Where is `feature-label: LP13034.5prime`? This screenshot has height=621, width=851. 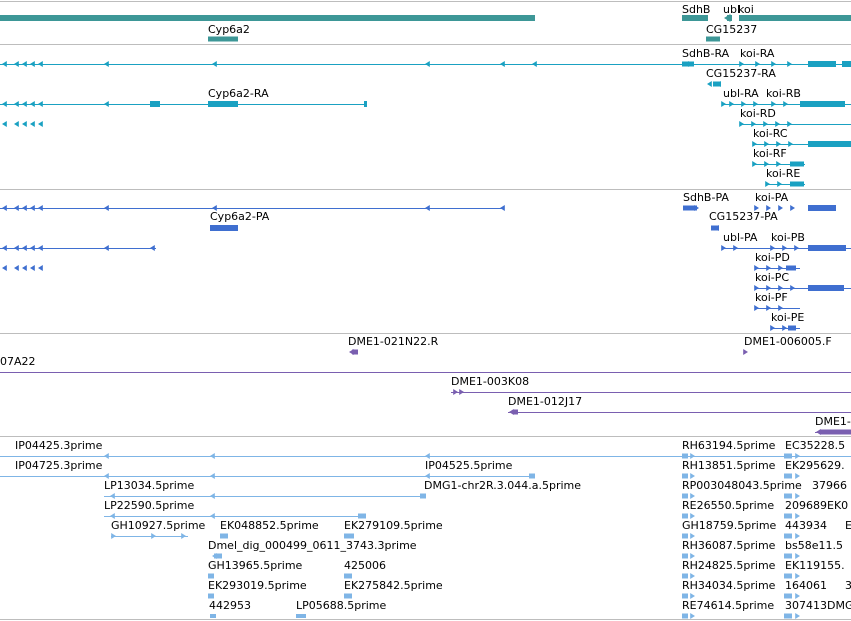 feature-label: LP13034.5prime is located at coordinates (149, 485).